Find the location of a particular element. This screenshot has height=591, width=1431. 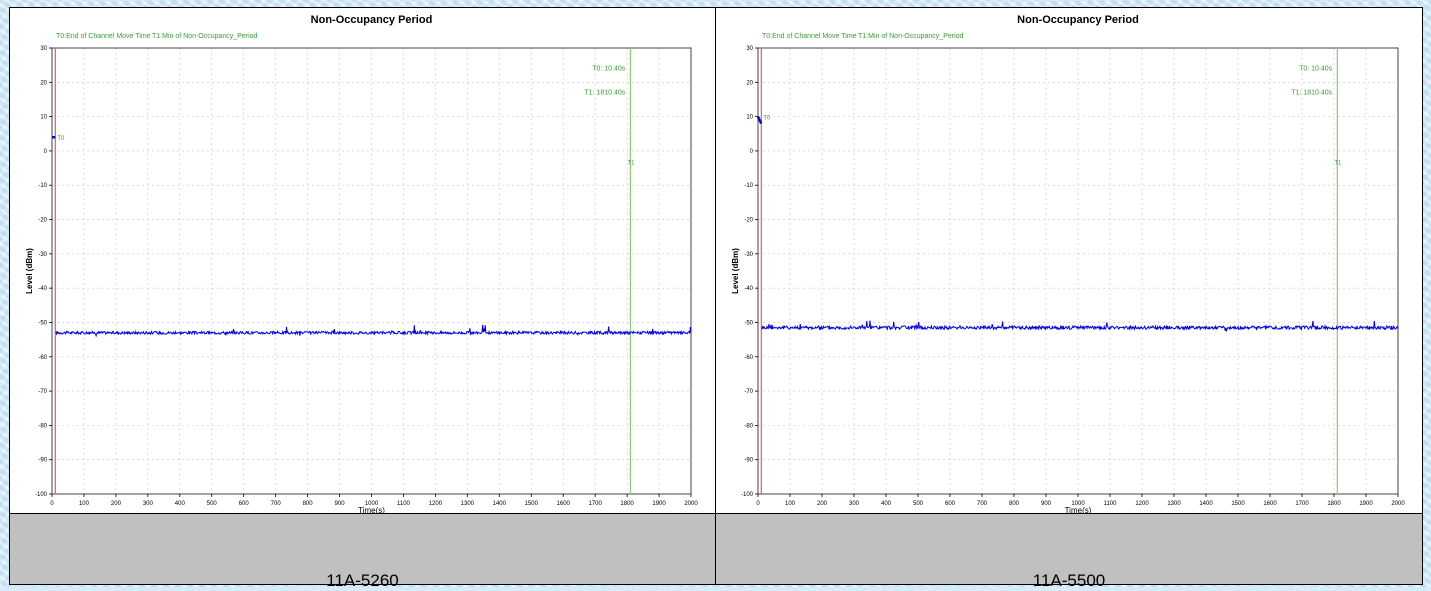

x-tick-label: 1000 is located at coordinates (1078, 504).